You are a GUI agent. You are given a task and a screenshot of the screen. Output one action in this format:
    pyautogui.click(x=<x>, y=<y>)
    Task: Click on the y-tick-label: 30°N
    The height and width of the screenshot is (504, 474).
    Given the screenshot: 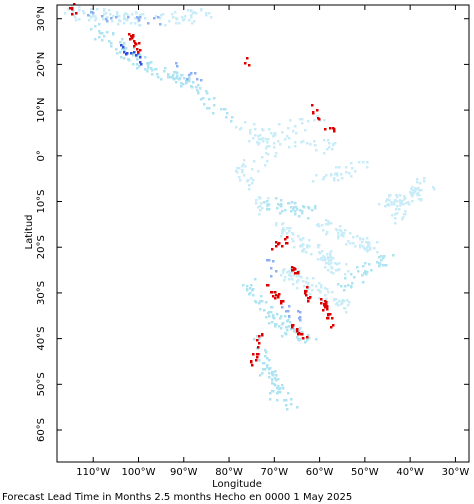 What is the action you would take?
    pyautogui.click(x=41, y=18)
    